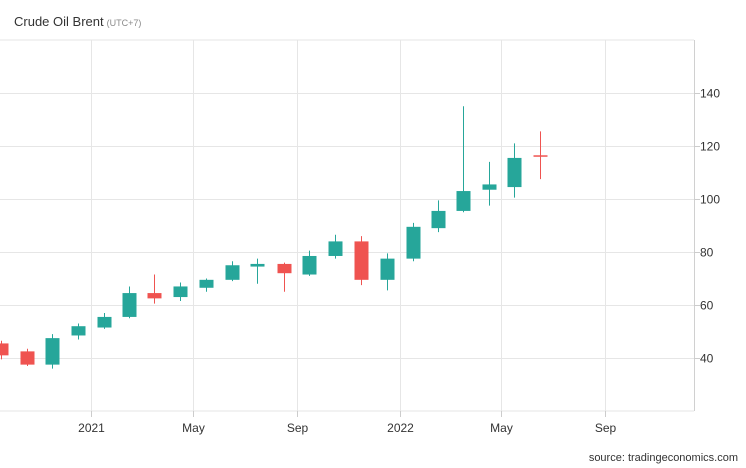 This screenshot has height=468, width=746. I want to click on y-tick-label: 80, so click(707, 253).